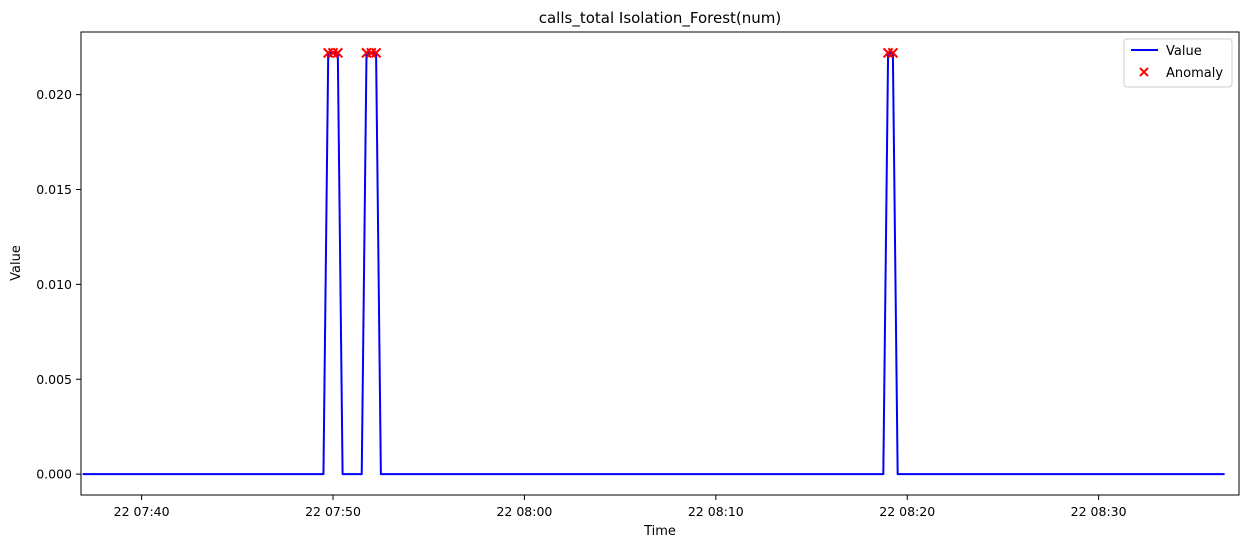 The width and height of the screenshot is (1251, 547). I want to click on x-tick-label: 22 07:40, so click(142, 511).